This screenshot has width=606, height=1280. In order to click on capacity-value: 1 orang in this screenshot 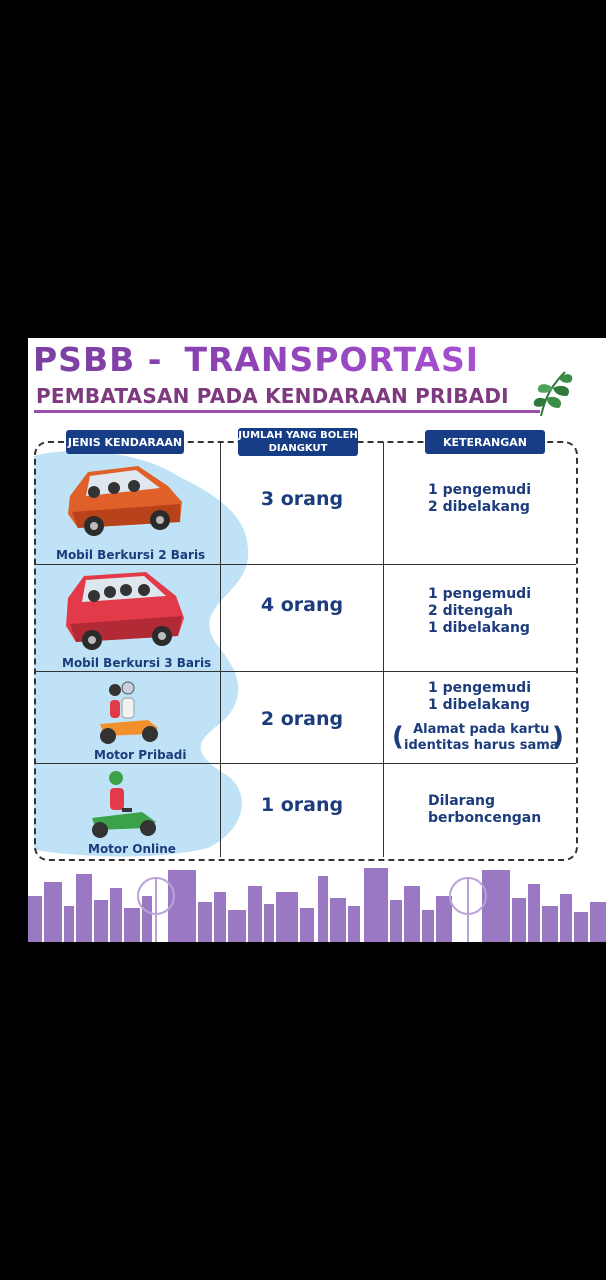, I will do `click(302, 805)`.